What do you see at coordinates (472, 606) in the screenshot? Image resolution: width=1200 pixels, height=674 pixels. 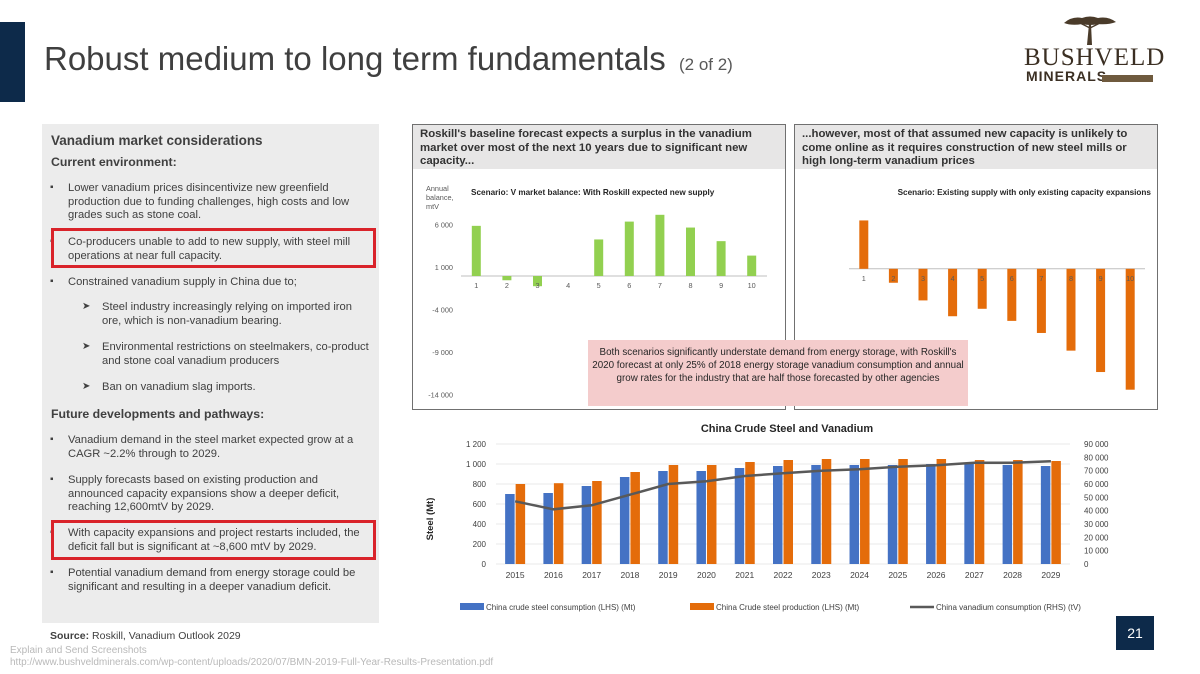 I see `legend-swatch` at bounding box center [472, 606].